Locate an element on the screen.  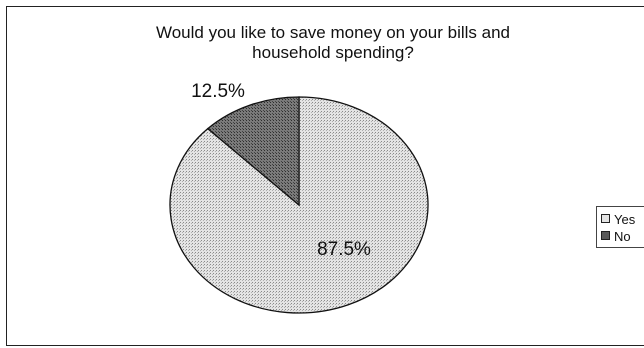
legend-item-no: No is located at coordinates (616, 236).